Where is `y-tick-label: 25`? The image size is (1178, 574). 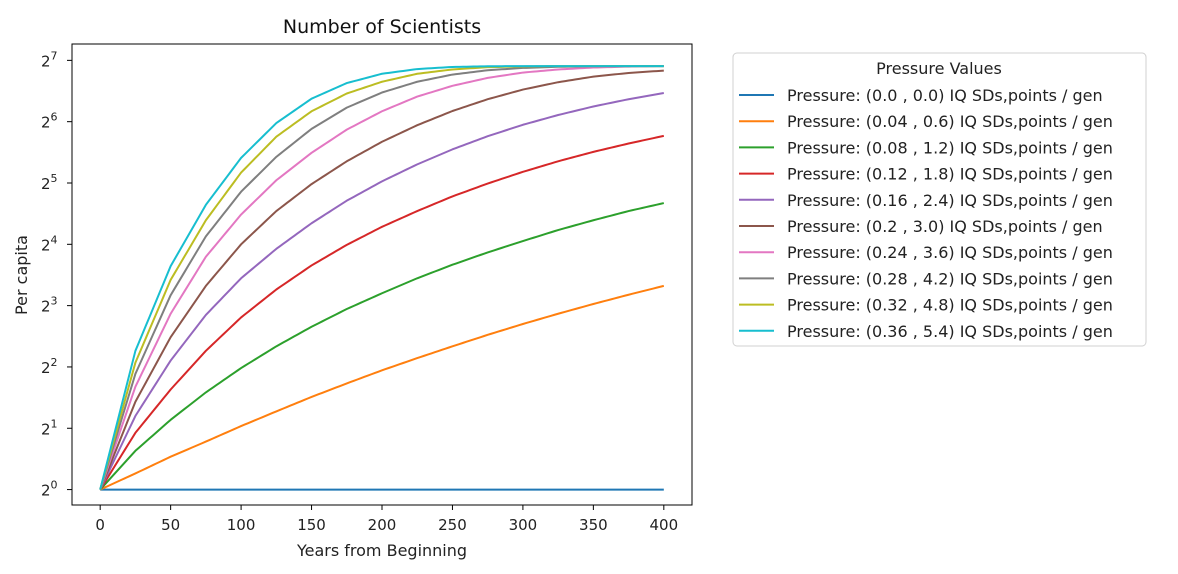
y-tick-label: 25 is located at coordinates (49, 182).